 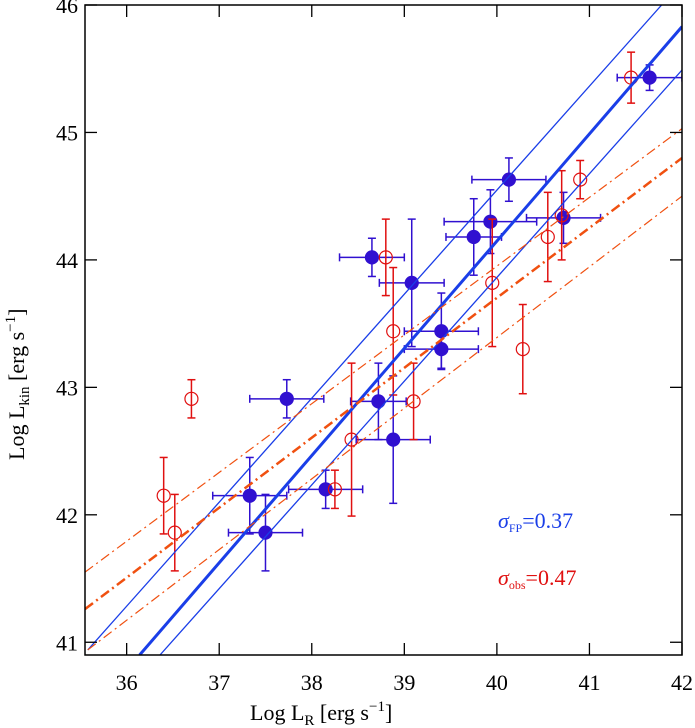 What do you see at coordinates (67, 132) in the screenshot?
I see `y-tick-label: 45` at bounding box center [67, 132].